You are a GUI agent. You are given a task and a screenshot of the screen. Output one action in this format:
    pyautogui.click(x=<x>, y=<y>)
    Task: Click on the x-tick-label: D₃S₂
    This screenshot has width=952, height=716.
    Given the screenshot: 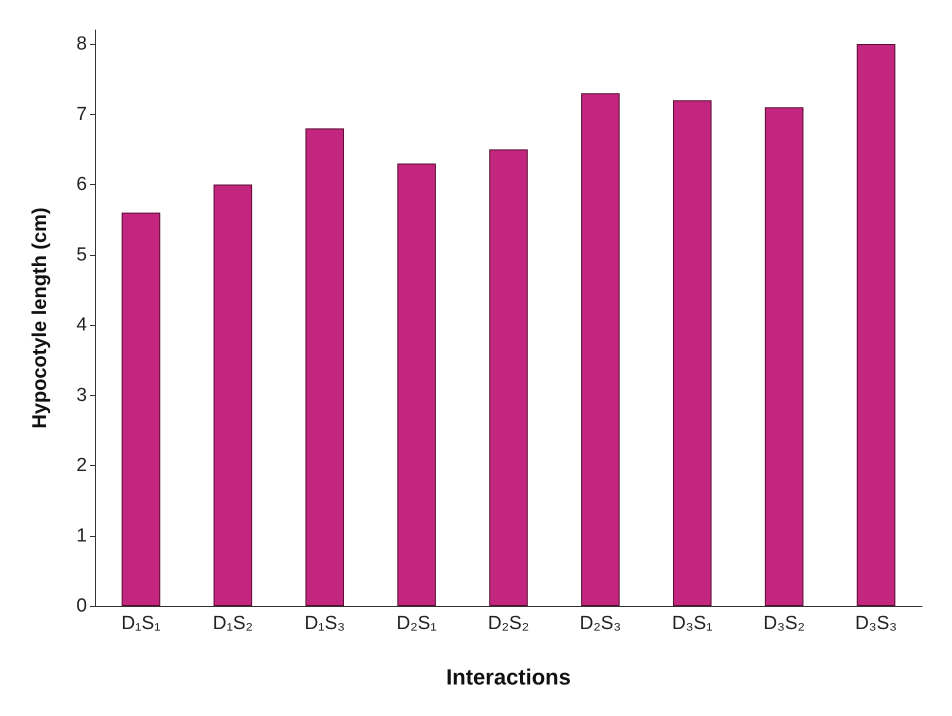 What is the action you would take?
    pyautogui.click(x=784, y=623)
    